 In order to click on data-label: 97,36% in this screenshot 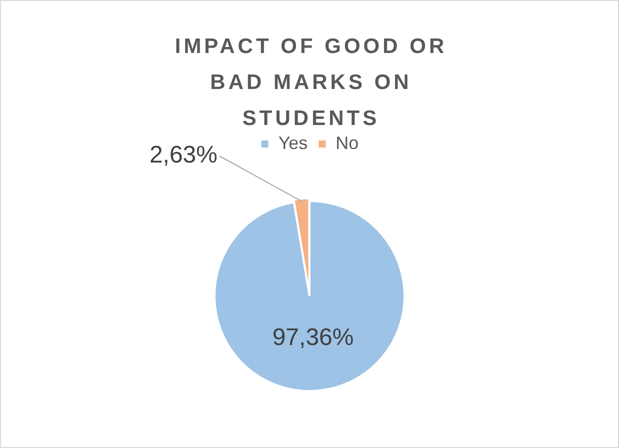, I will do `click(313, 338)`.